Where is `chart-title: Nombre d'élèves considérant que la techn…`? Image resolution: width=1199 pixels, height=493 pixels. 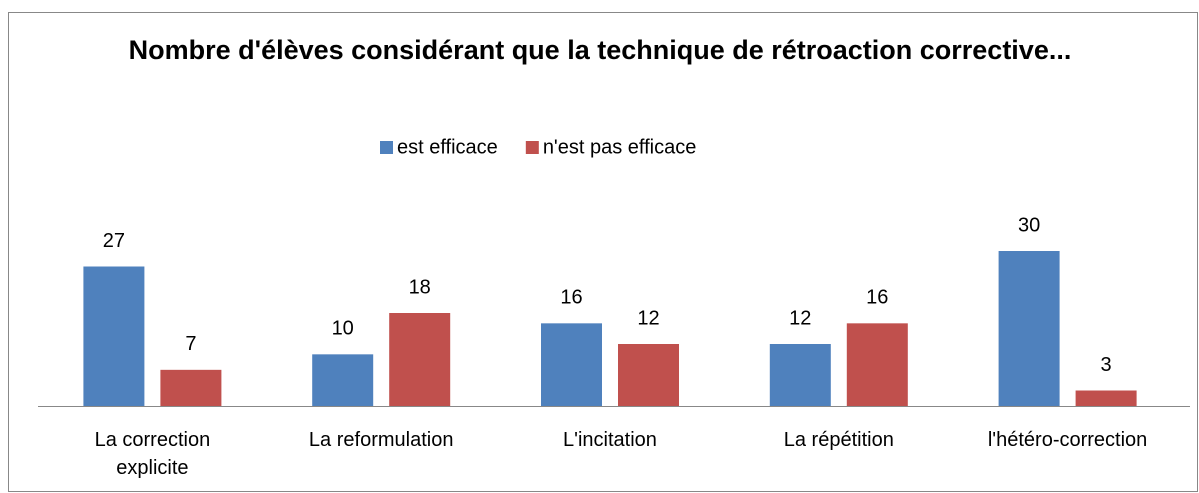 chart-title: Nombre d'élèves considérant que la techn… is located at coordinates (600, 50).